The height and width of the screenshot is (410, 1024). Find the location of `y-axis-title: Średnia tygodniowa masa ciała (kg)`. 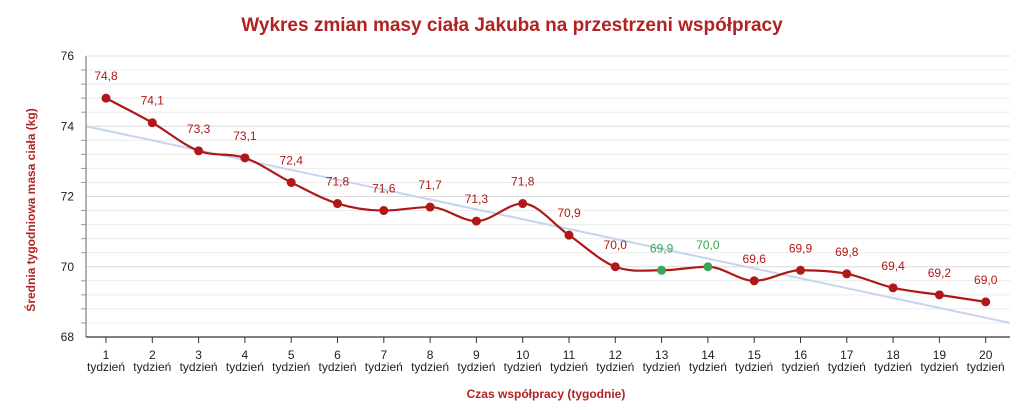

y-axis-title: Średnia tygodniowa masa ciała (kg) is located at coordinates (30, 209).